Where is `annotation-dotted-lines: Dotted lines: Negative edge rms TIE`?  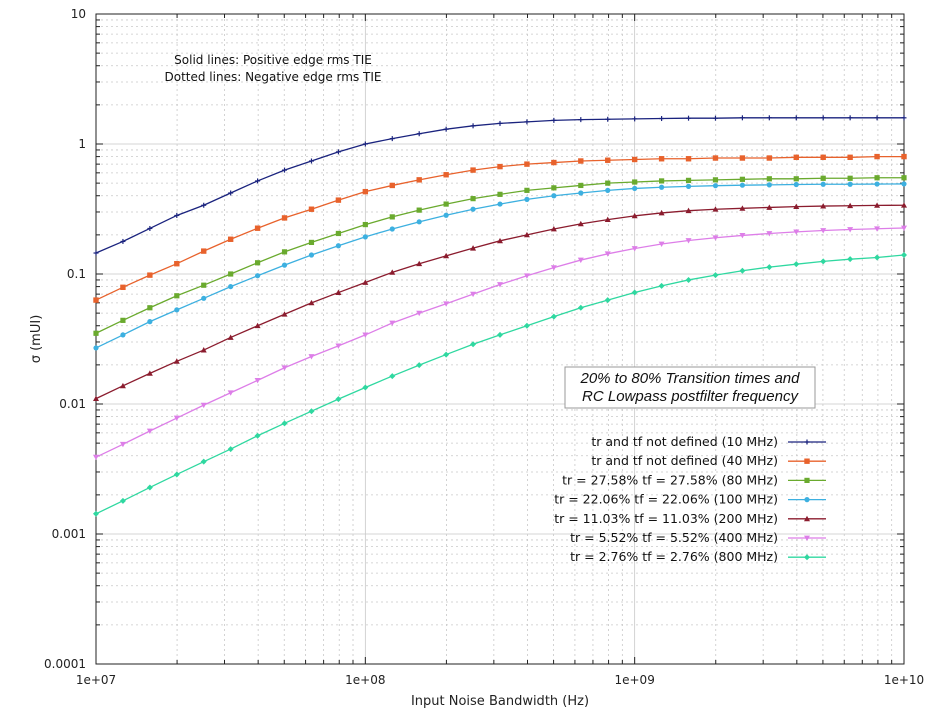 annotation-dotted-lines: Dotted lines: Negative edge rms TIE is located at coordinates (273, 77).